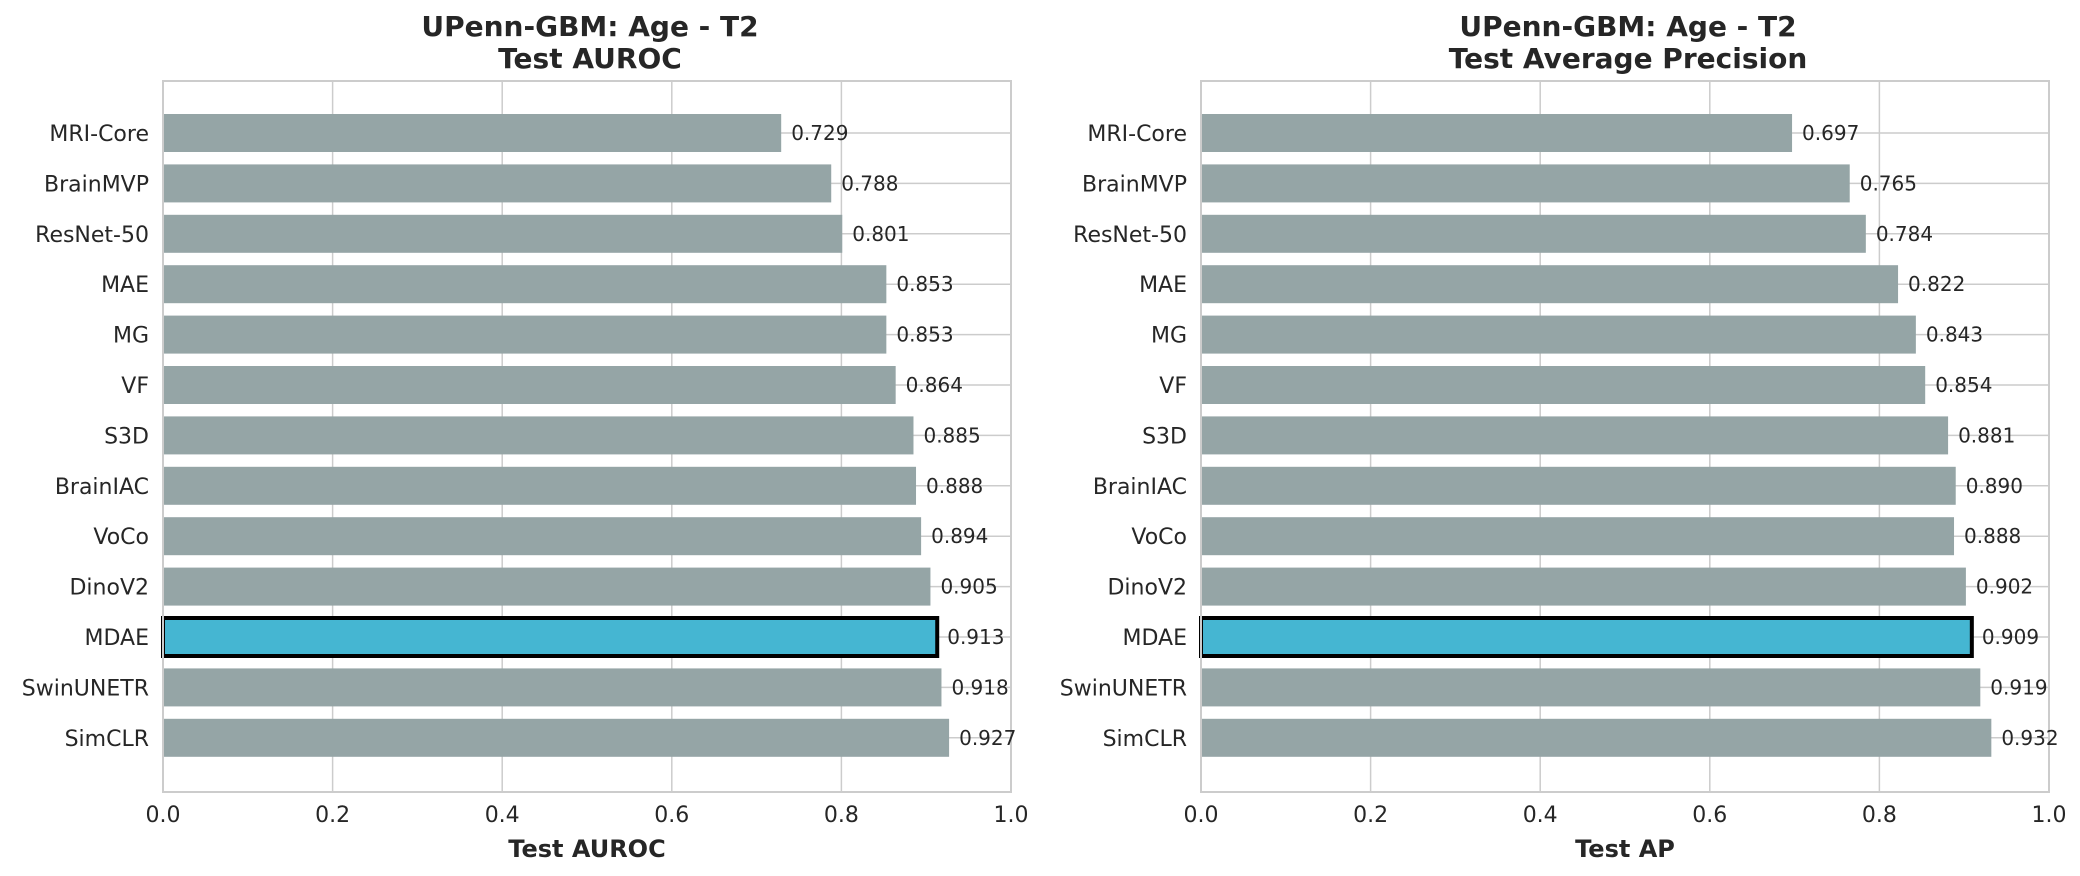 Image resolution: width=2080 pixels, height=876 pixels. Describe the element at coordinates (880, 234) in the screenshot. I see `value-label: 0.801` at that location.